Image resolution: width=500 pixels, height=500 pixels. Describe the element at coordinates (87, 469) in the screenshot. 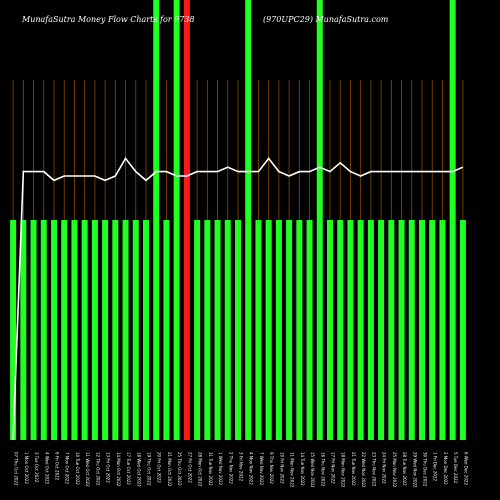

I see `x-tick-label: 11 Wed Oct 2022` at that location.